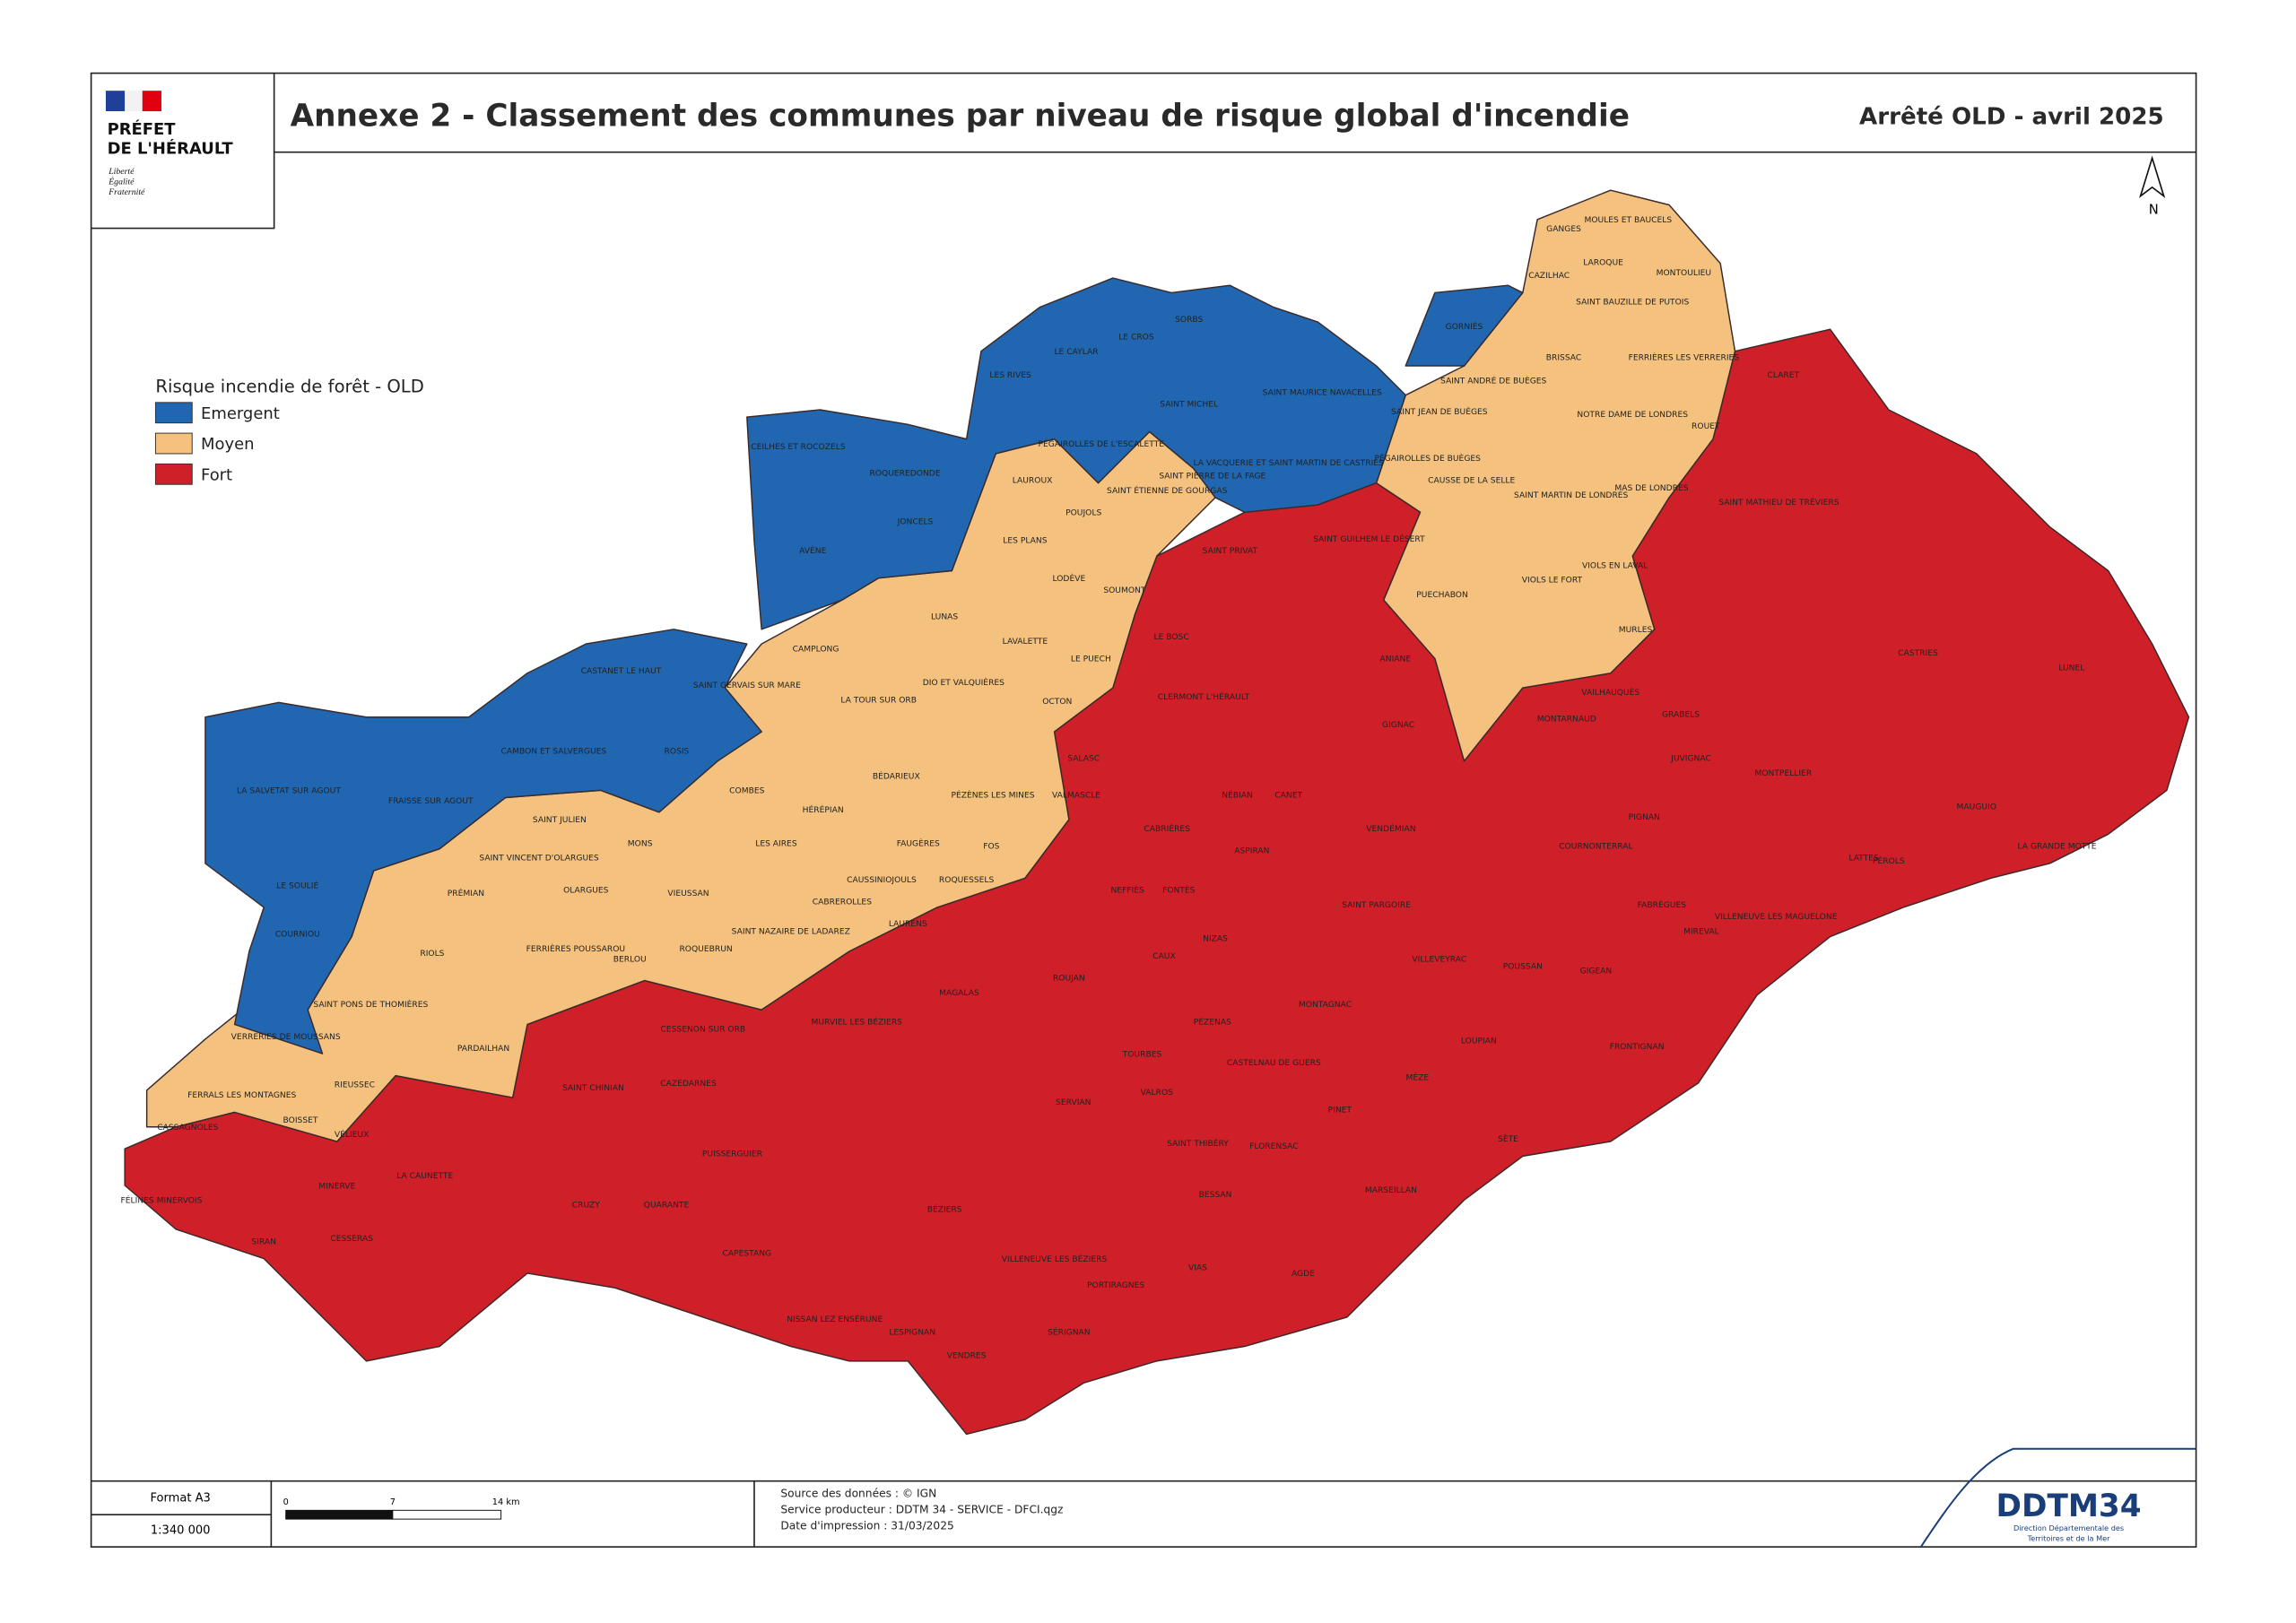 The image size is (2296, 1623). What do you see at coordinates (1603, 262) in the screenshot?
I see `commune-label: LAROQUE` at bounding box center [1603, 262].